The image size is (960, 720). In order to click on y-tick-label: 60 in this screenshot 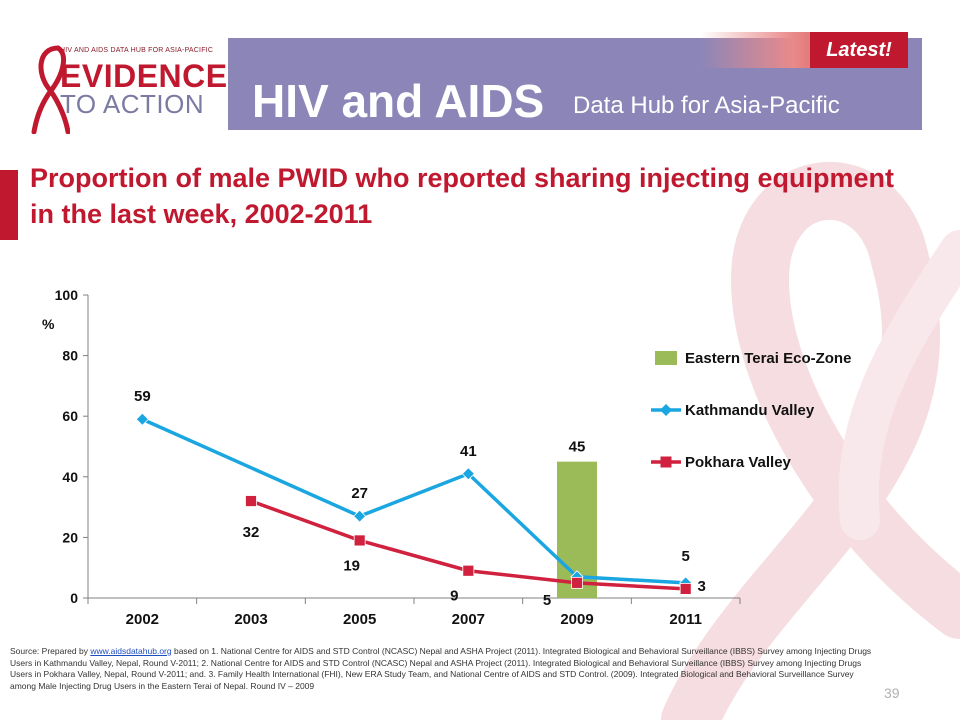, I will do `click(70, 416)`.